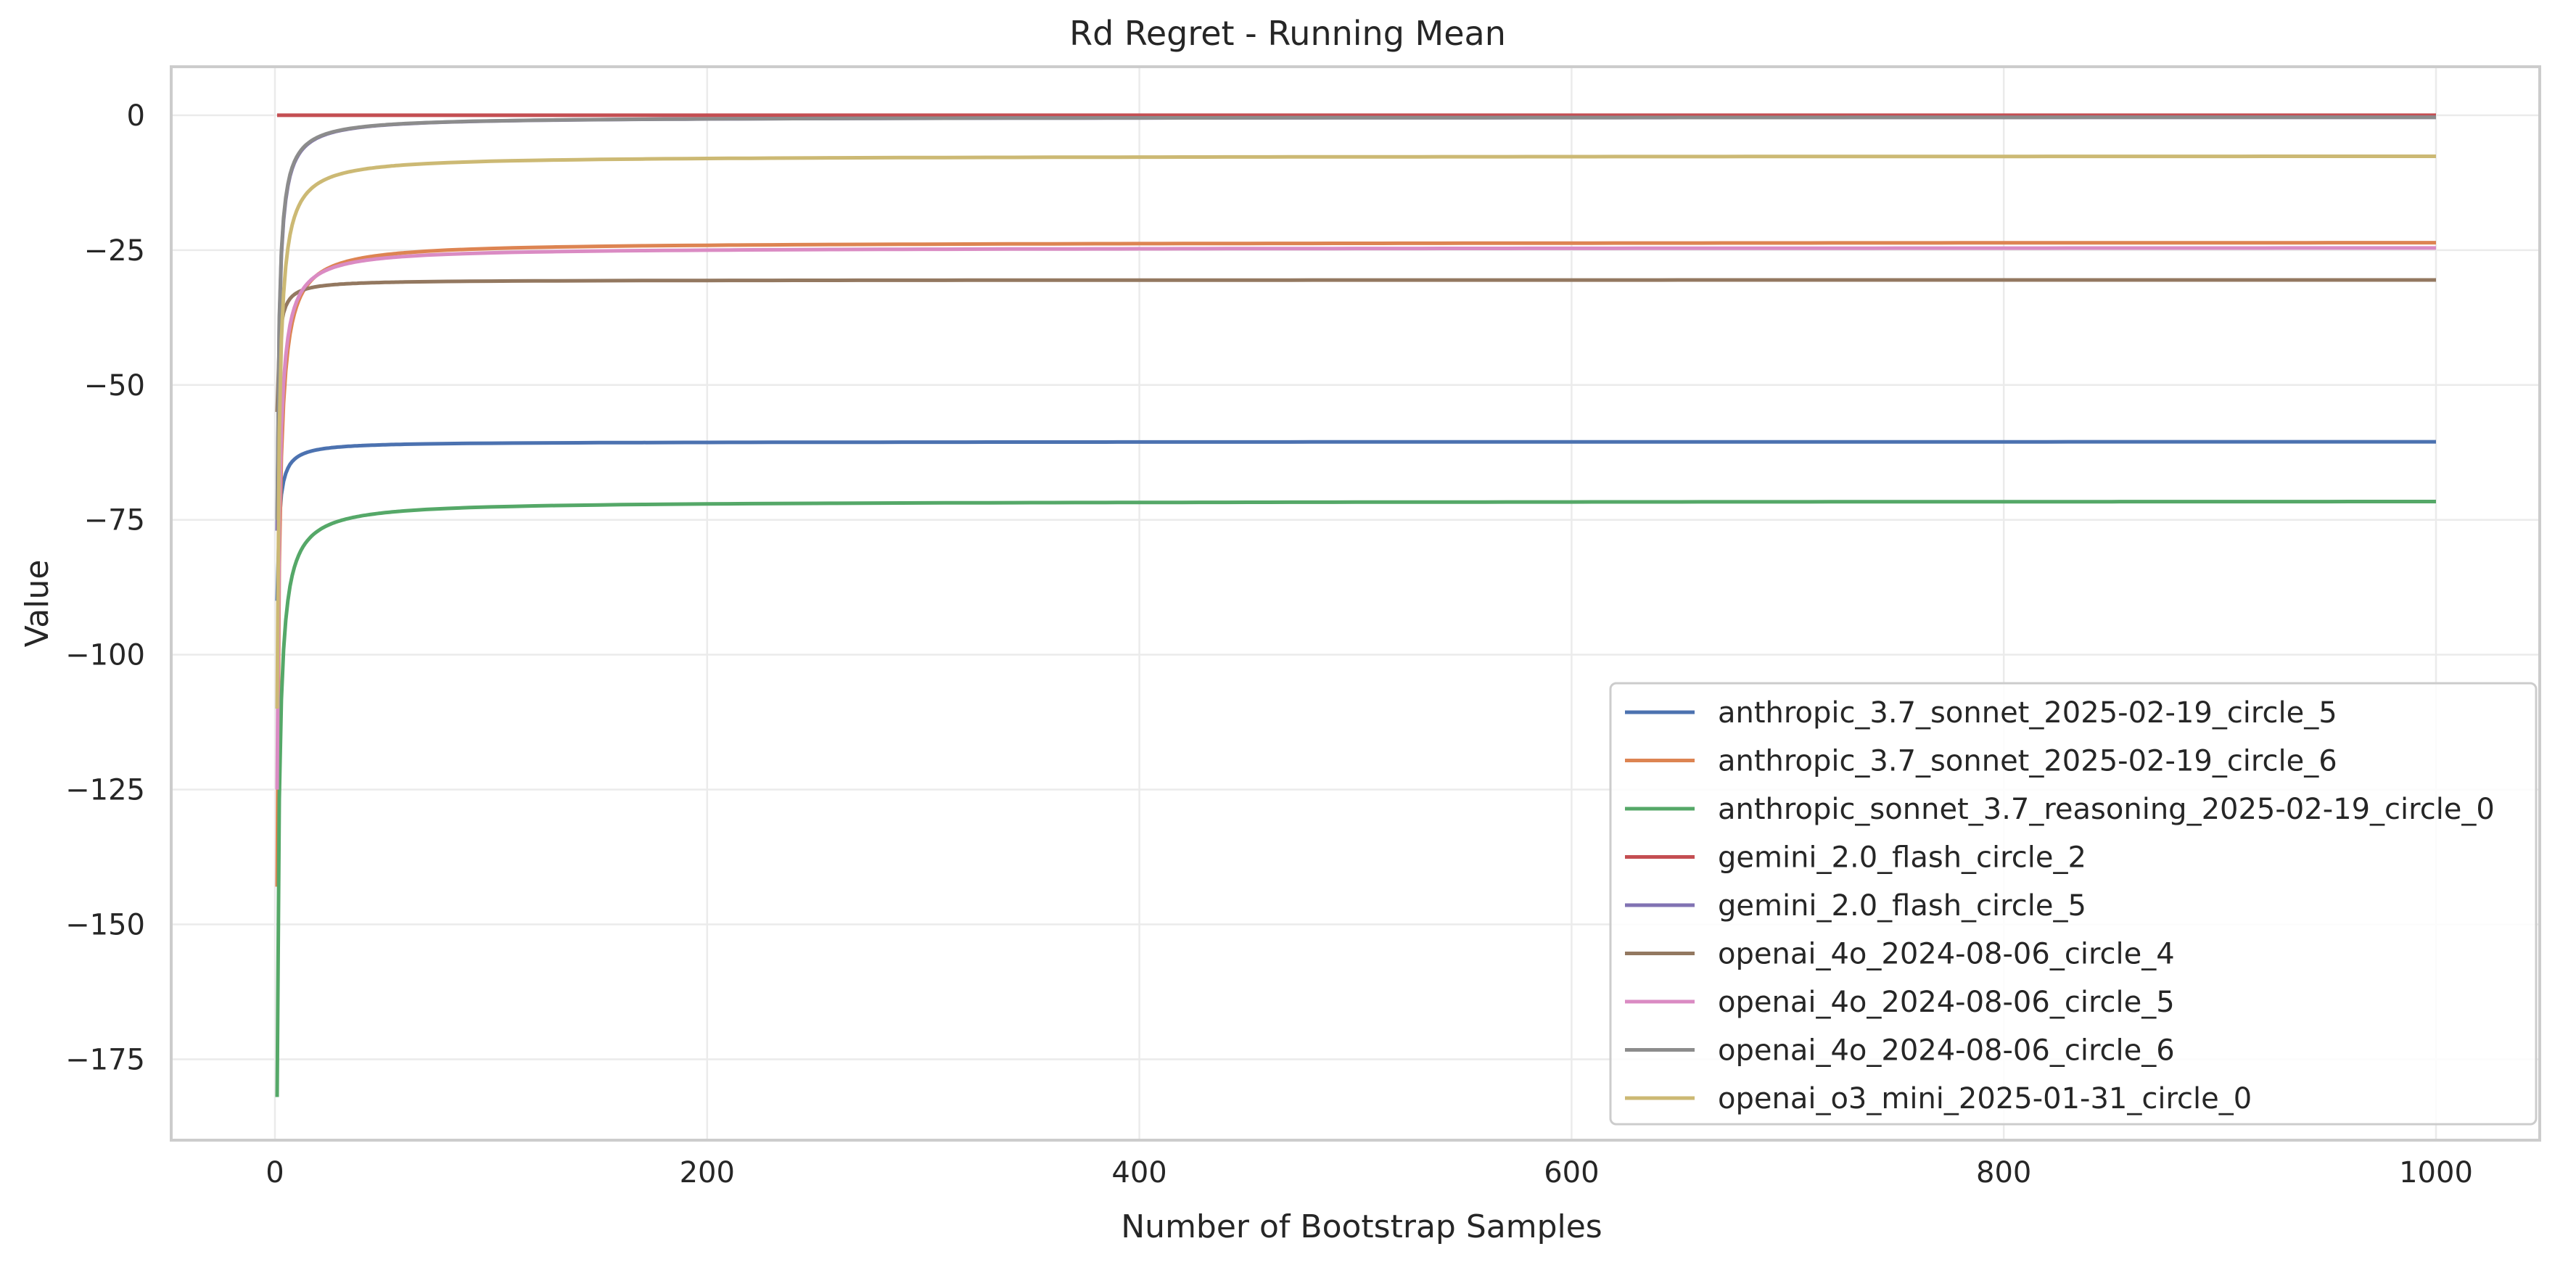 This screenshot has height=1270, width=2576. Describe the element at coordinates (1902, 906) in the screenshot. I see `legend-label: gemini_2.0_flash_circle_5` at that location.